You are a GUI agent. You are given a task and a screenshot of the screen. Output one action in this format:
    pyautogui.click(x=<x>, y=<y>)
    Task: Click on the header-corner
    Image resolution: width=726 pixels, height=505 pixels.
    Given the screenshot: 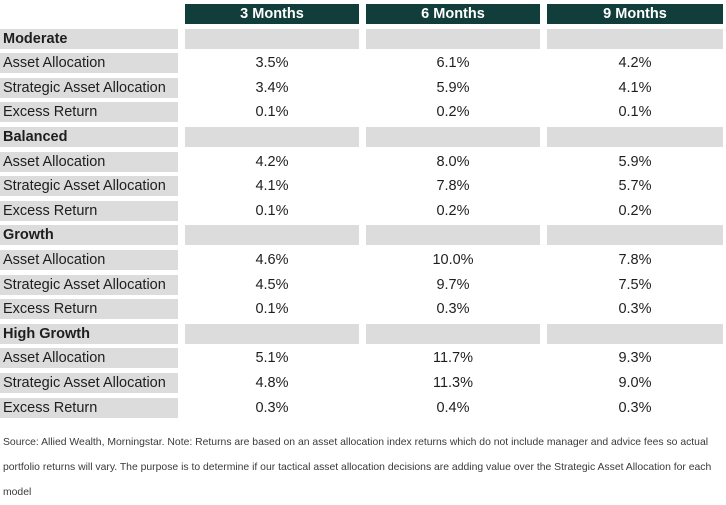 What is the action you would take?
    pyautogui.click(x=89, y=14)
    